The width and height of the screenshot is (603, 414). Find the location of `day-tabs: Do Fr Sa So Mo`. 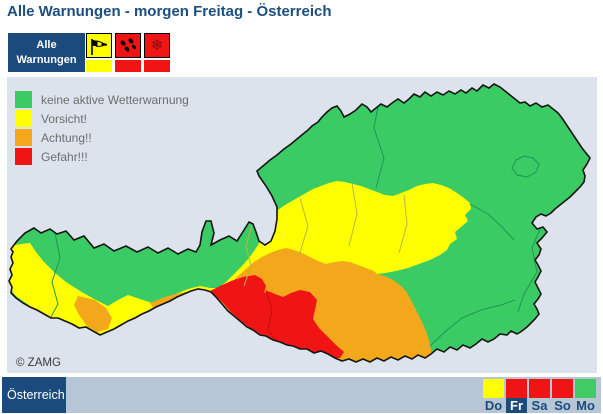

day-tabs: Do Fr Sa So Mo is located at coordinates (539, 395).